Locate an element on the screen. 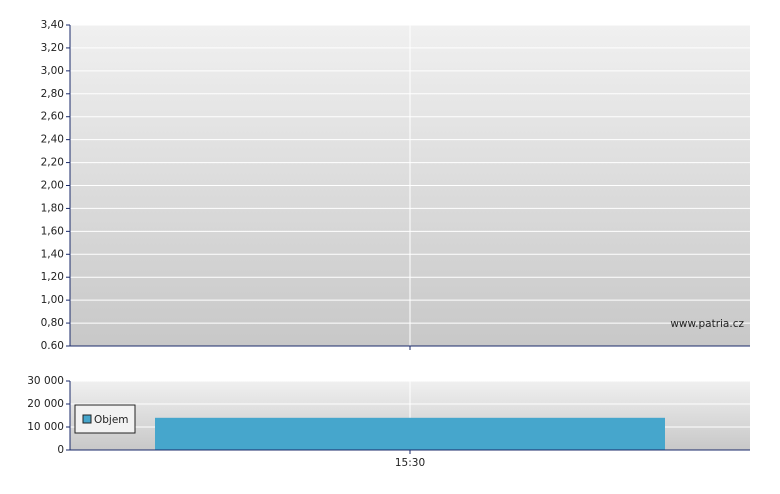  y-tick-label: 30 000 is located at coordinates (45, 381).